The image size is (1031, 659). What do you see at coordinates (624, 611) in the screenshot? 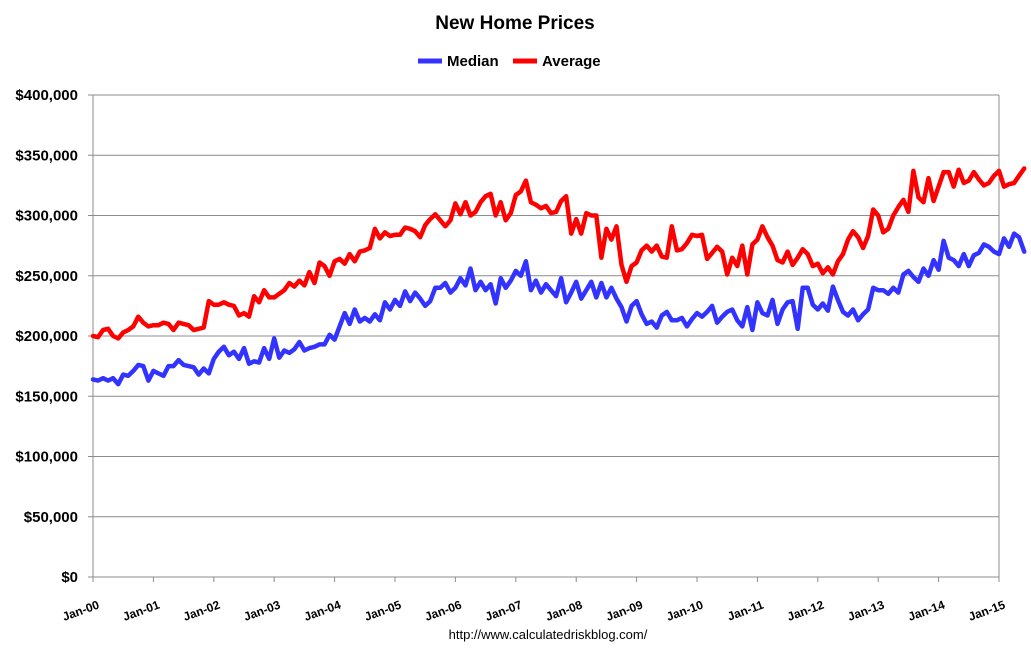
I see `x-tick-label: Jan-09` at bounding box center [624, 611].